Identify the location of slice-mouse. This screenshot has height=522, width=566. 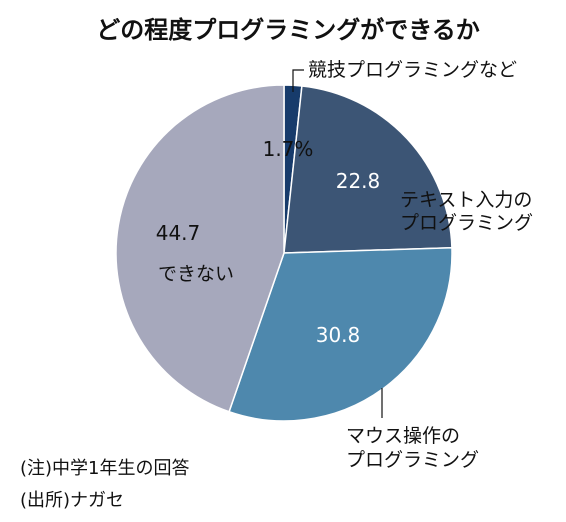
(340, 334).